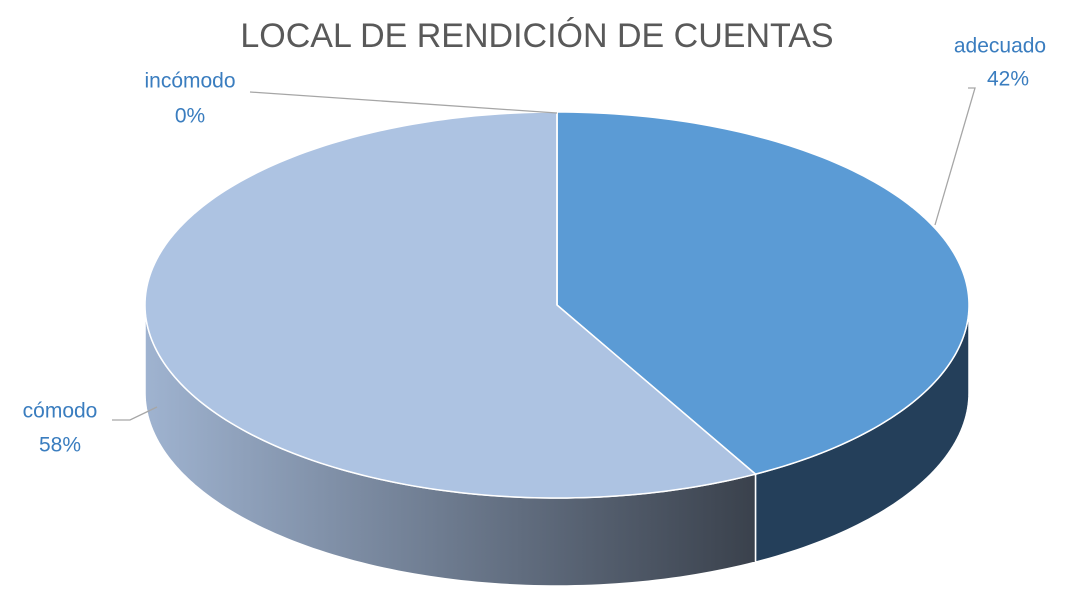  What do you see at coordinates (189, 81) in the screenshot?
I see `data-label-name: incómodo` at bounding box center [189, 81].